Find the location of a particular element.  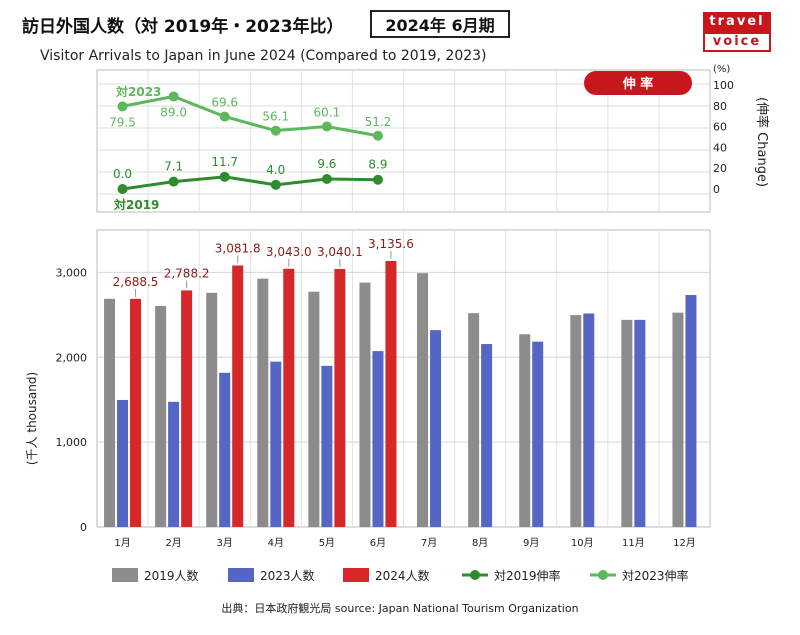

series-label-vs2019: 対2019 is located at coordinates (136, 204).